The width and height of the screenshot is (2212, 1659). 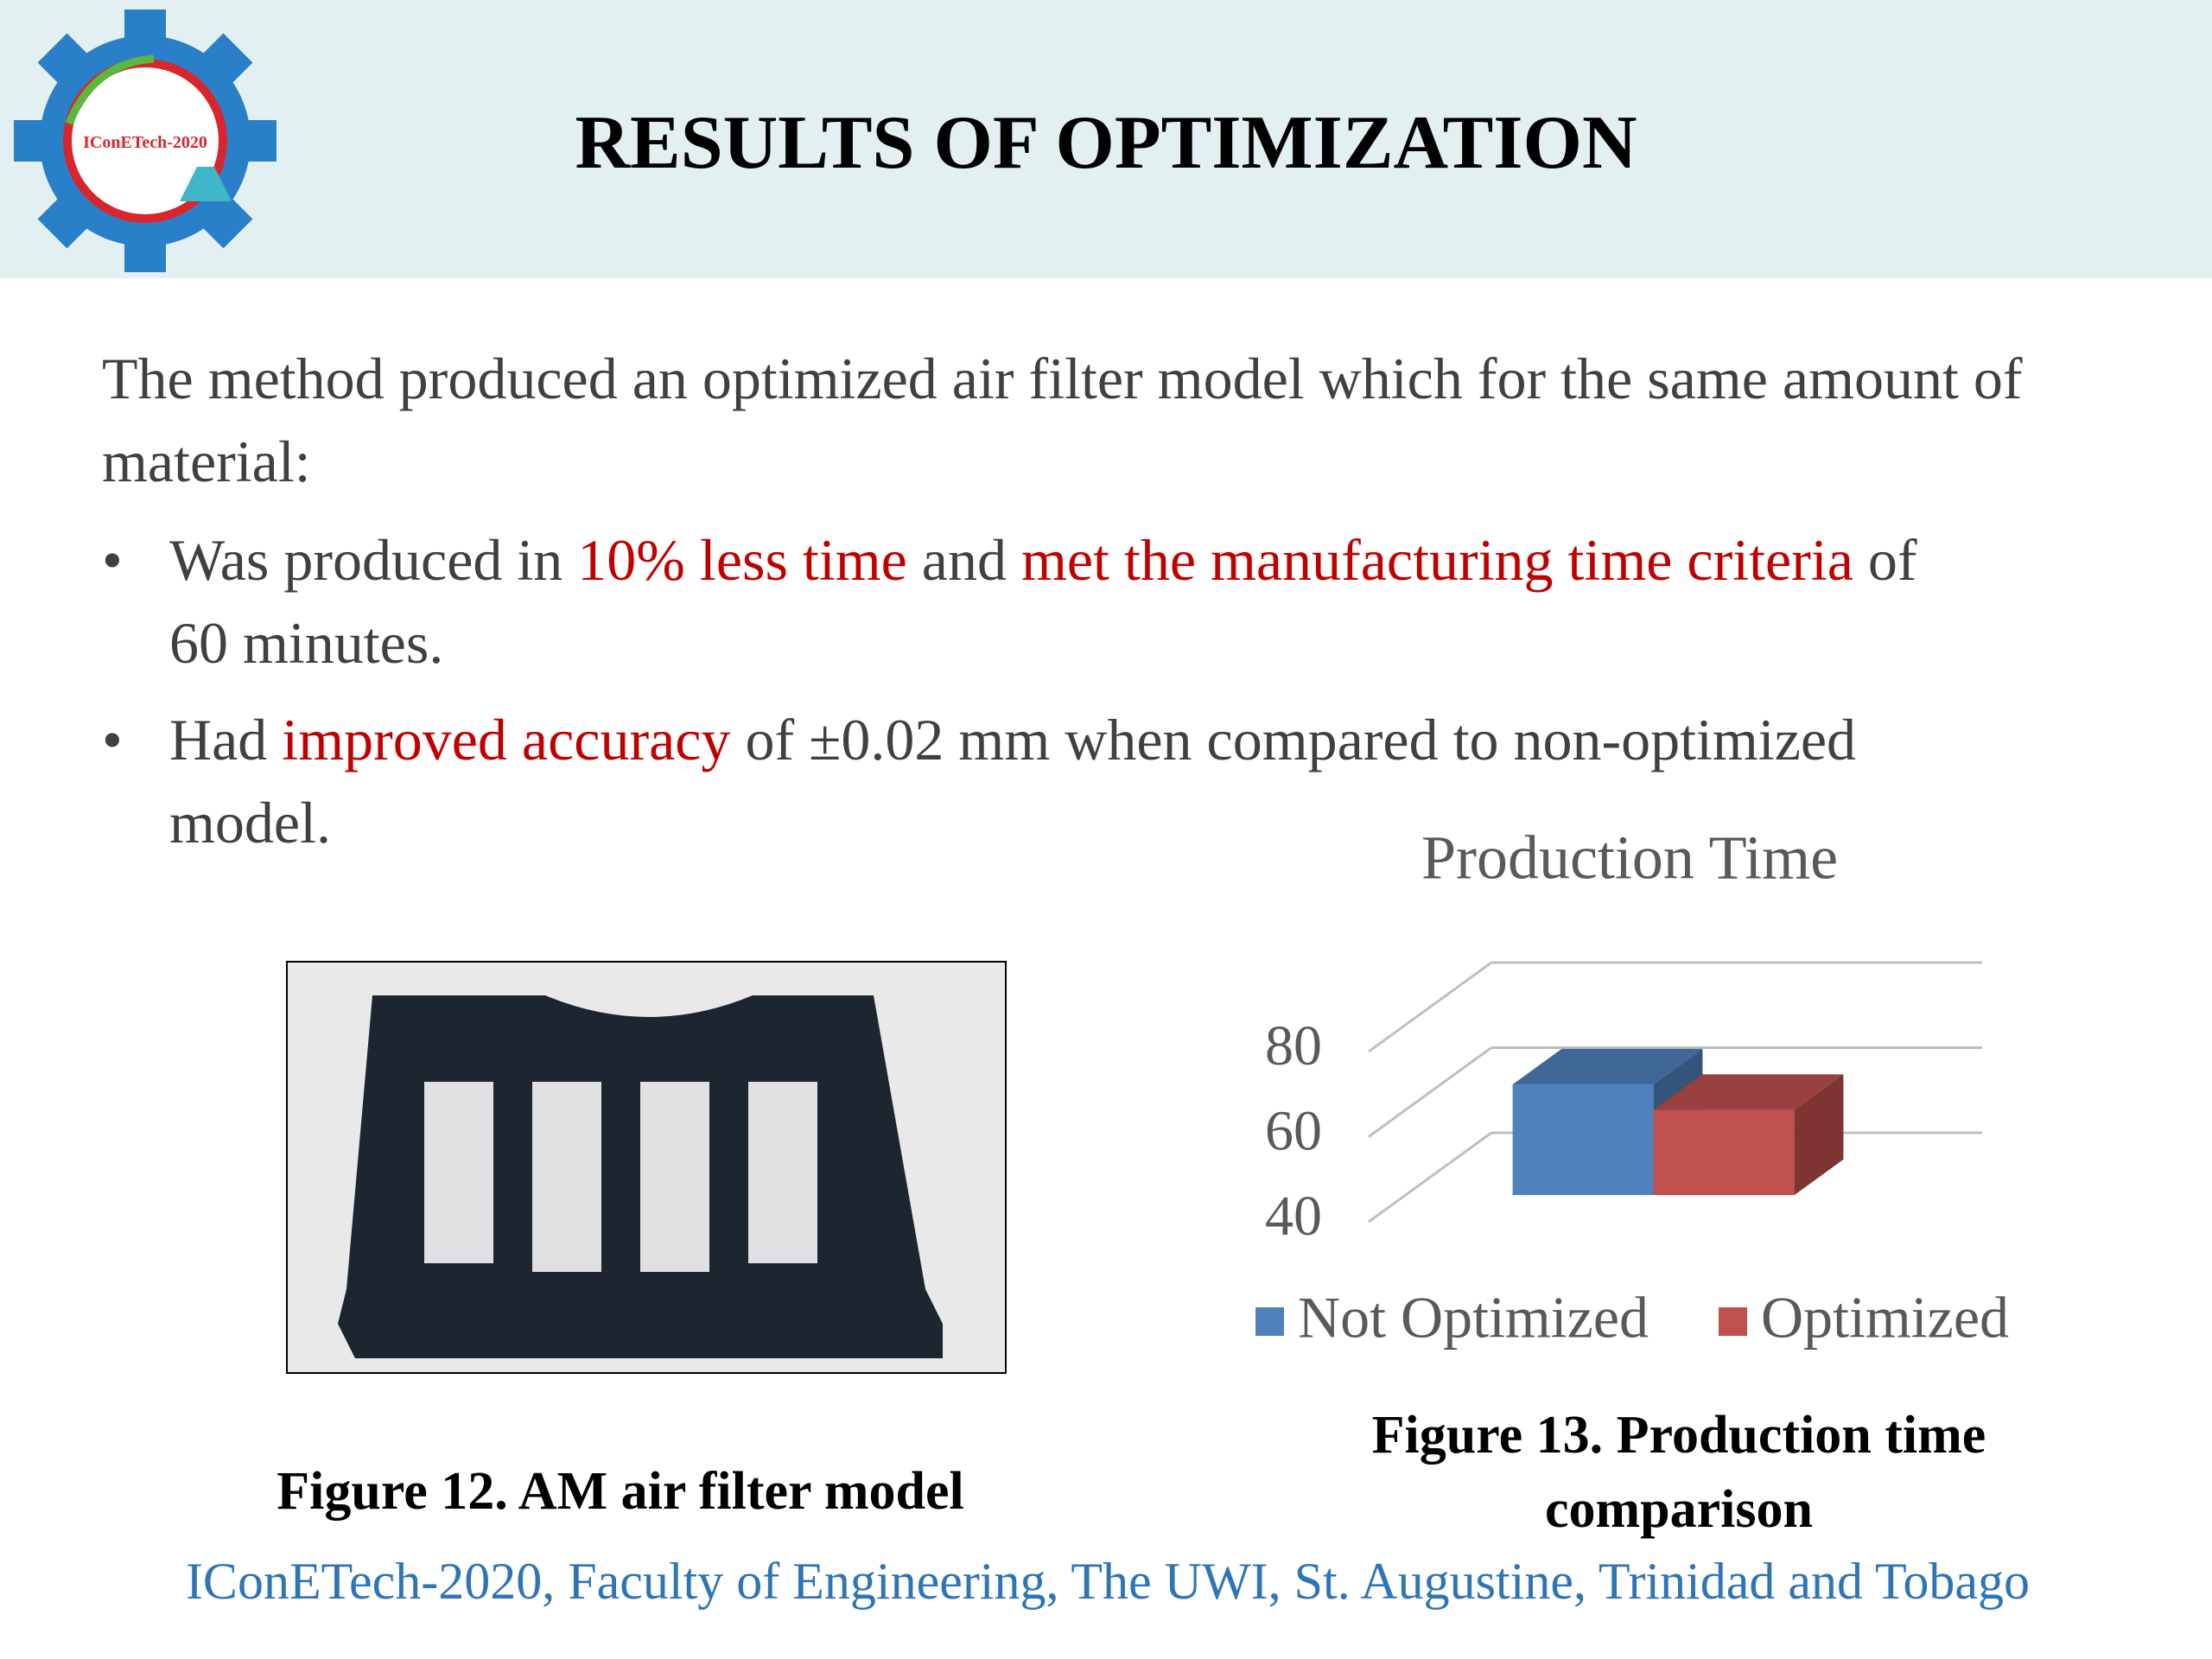 I want to click on slide-title: RESULTS OF OPTIMIZATION, so click(x=1106, y=143).